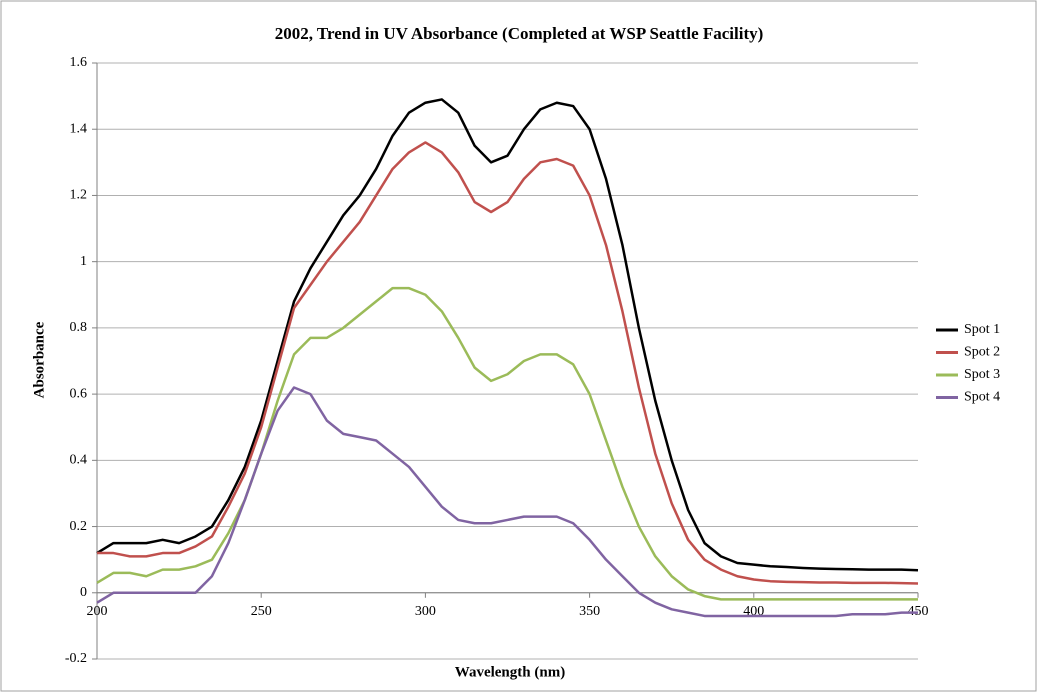  Describe the element at coordinates (76, 658) in the screenshot. I see `y-tick-label: -0.2` at that location.